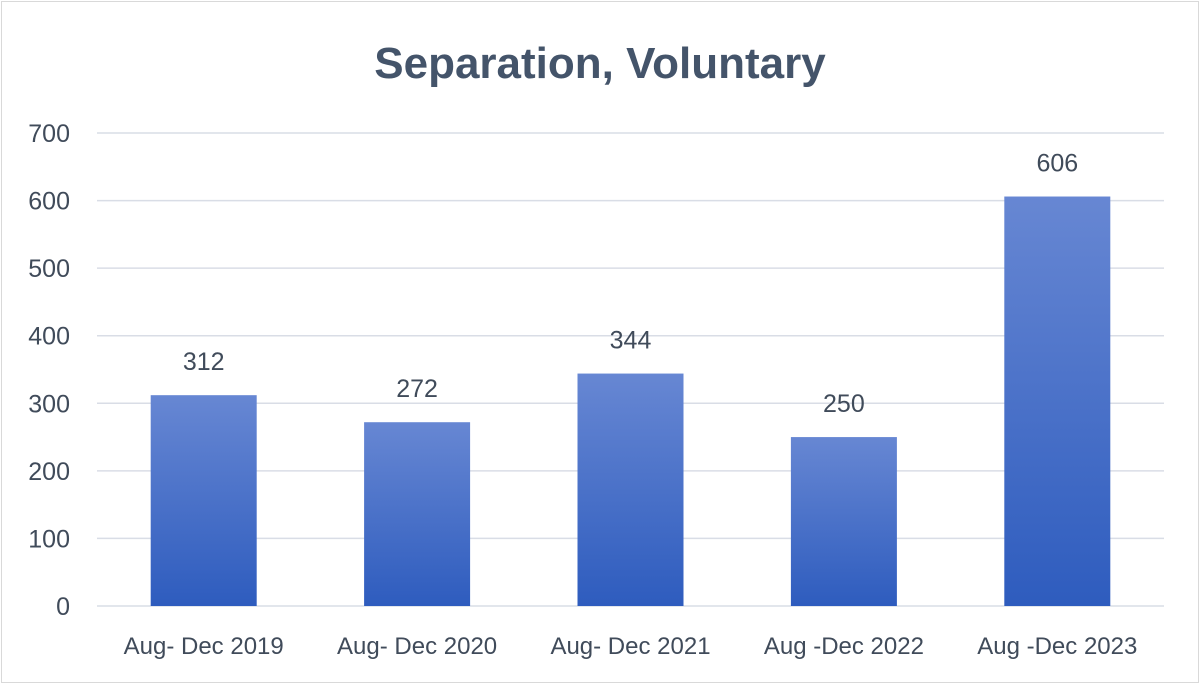  What do you see at coordinates (417, 389) in the screenshot?
I see `data-label: 272` at bounding box center [417, 389].